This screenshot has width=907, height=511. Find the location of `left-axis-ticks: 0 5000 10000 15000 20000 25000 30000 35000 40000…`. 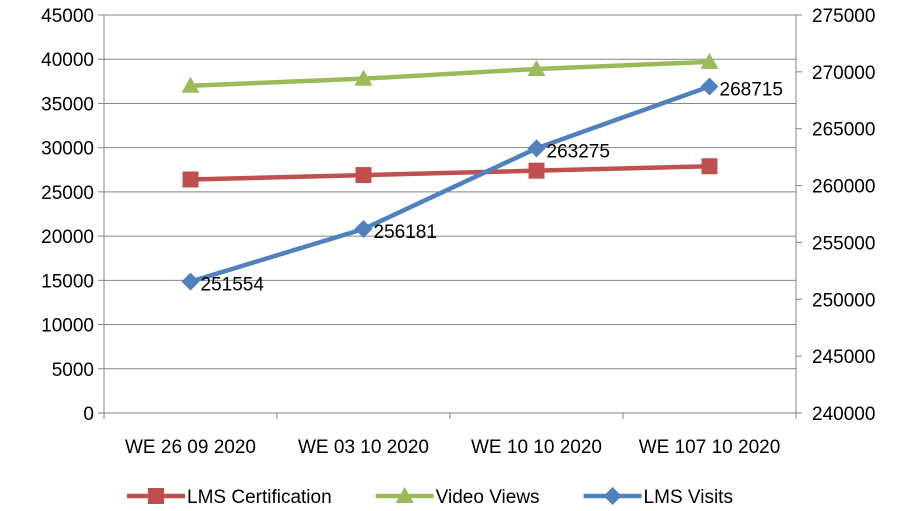

left-axis-ticks: 0 5000 10000 15000 20000 25000 30000 35000 40000… is located at coordinates (72, 215).